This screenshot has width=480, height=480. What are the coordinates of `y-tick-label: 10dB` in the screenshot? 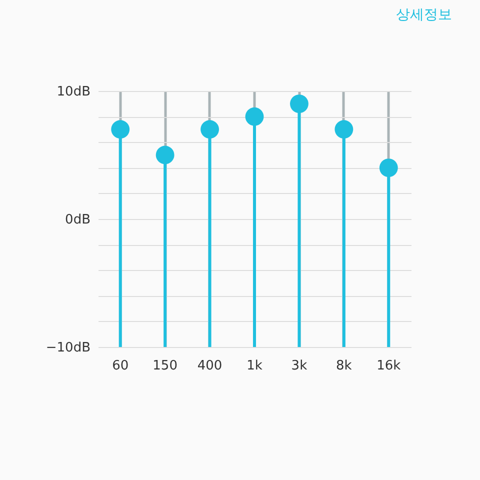 It's located at (73, 92).